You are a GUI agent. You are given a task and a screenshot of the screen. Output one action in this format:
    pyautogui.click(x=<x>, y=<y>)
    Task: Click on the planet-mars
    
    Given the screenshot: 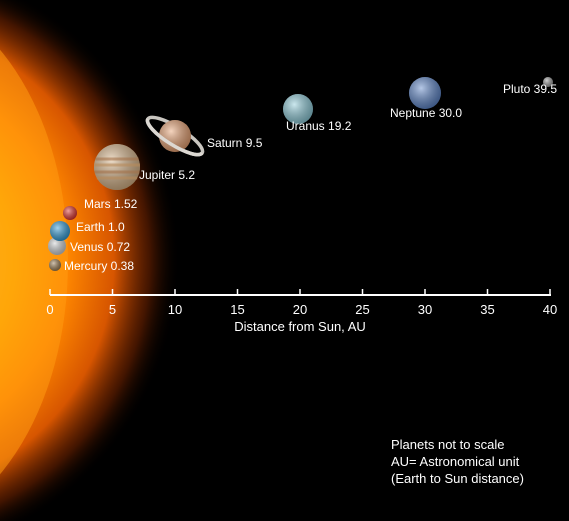 What is the action you would take?
    pyautogui.click(x=70, y=213)
    